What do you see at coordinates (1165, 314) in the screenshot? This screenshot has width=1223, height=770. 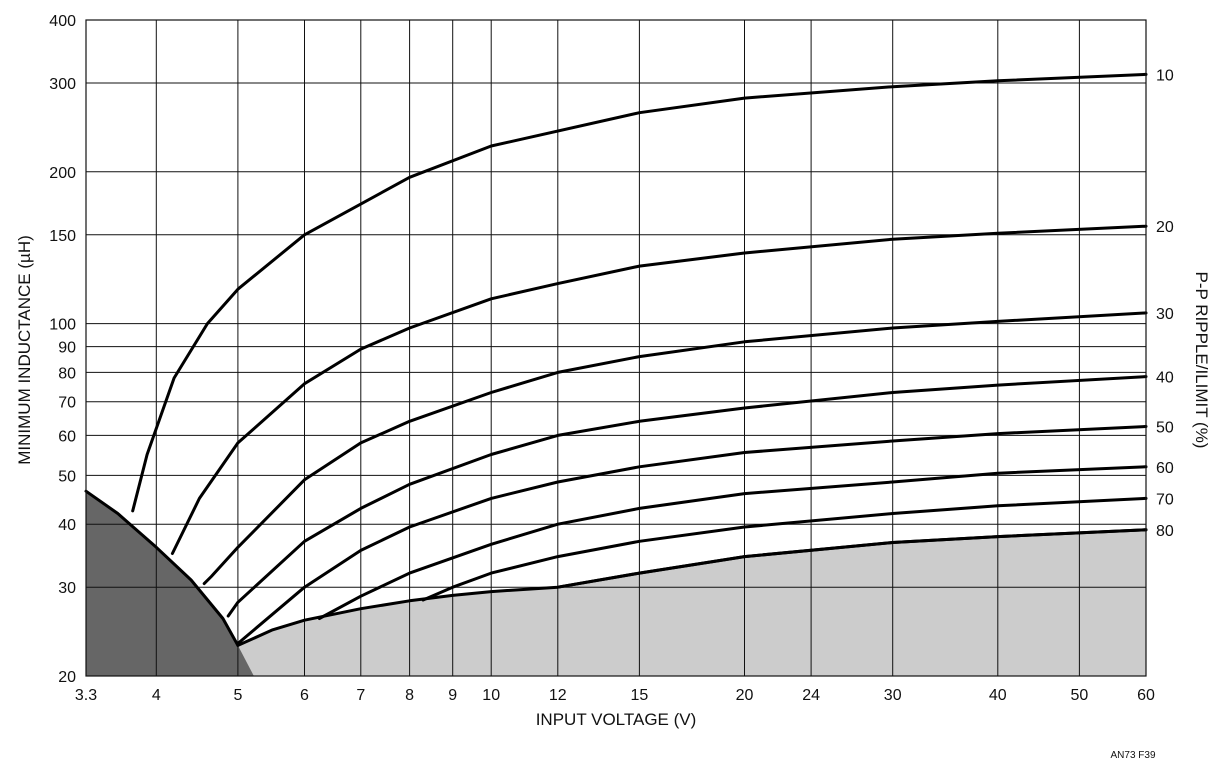 I see `series-label-30: 30` at bounding box center [1165, 314].